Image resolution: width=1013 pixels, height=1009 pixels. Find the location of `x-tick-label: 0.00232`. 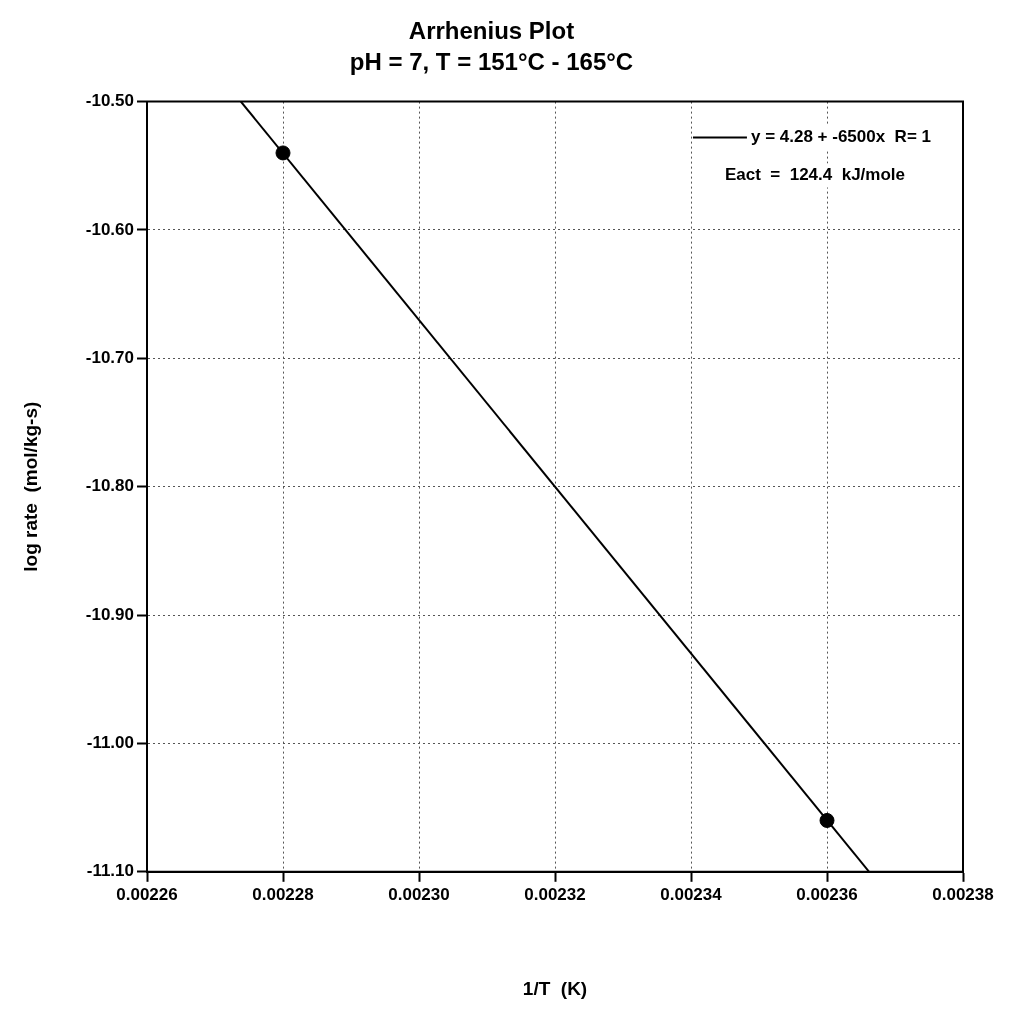

x-tick-label: 0.00232 is located at coordinates (555, 894).